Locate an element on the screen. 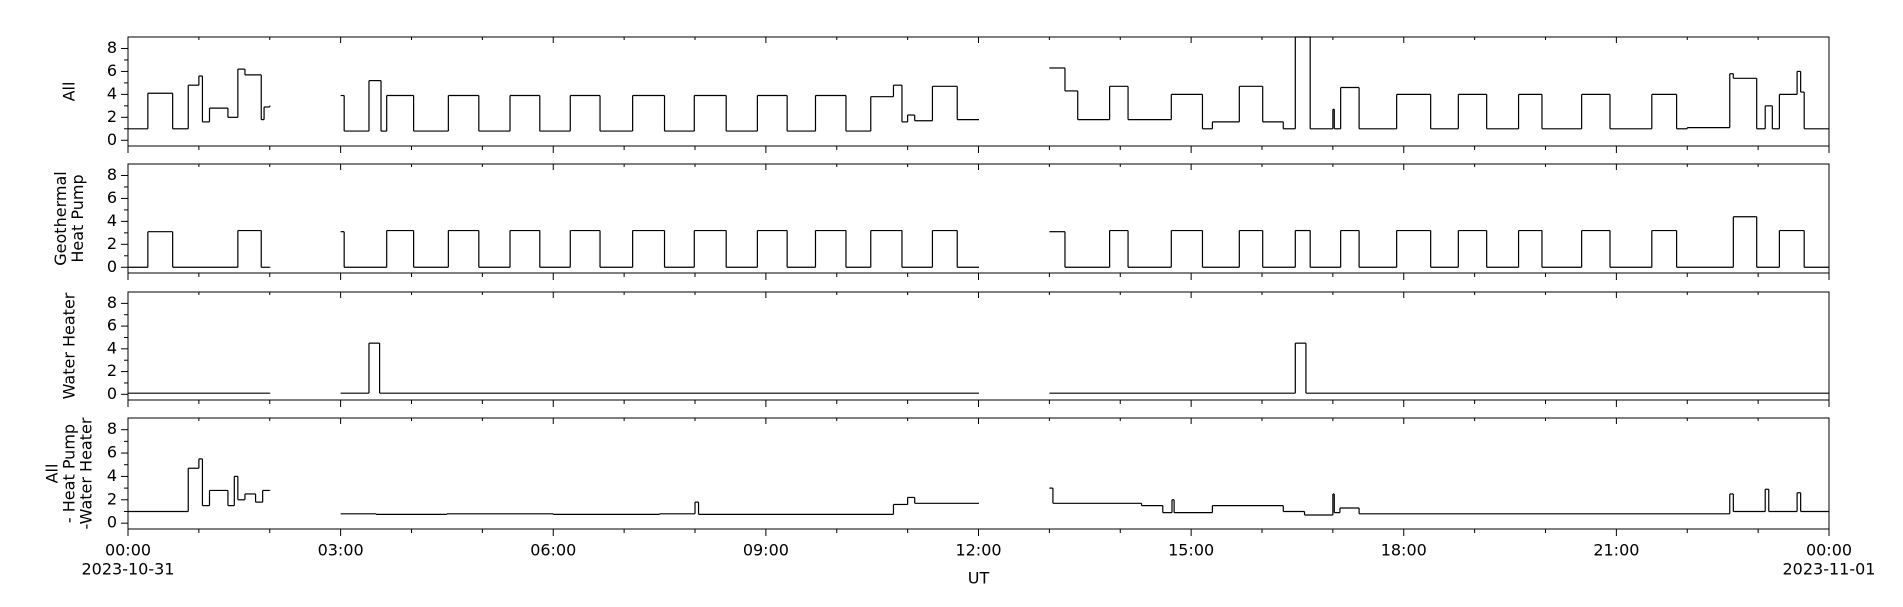 This screenshot has width=1903, height=607. y-axis-label: Water Heater is located at coordinates (69, 345).